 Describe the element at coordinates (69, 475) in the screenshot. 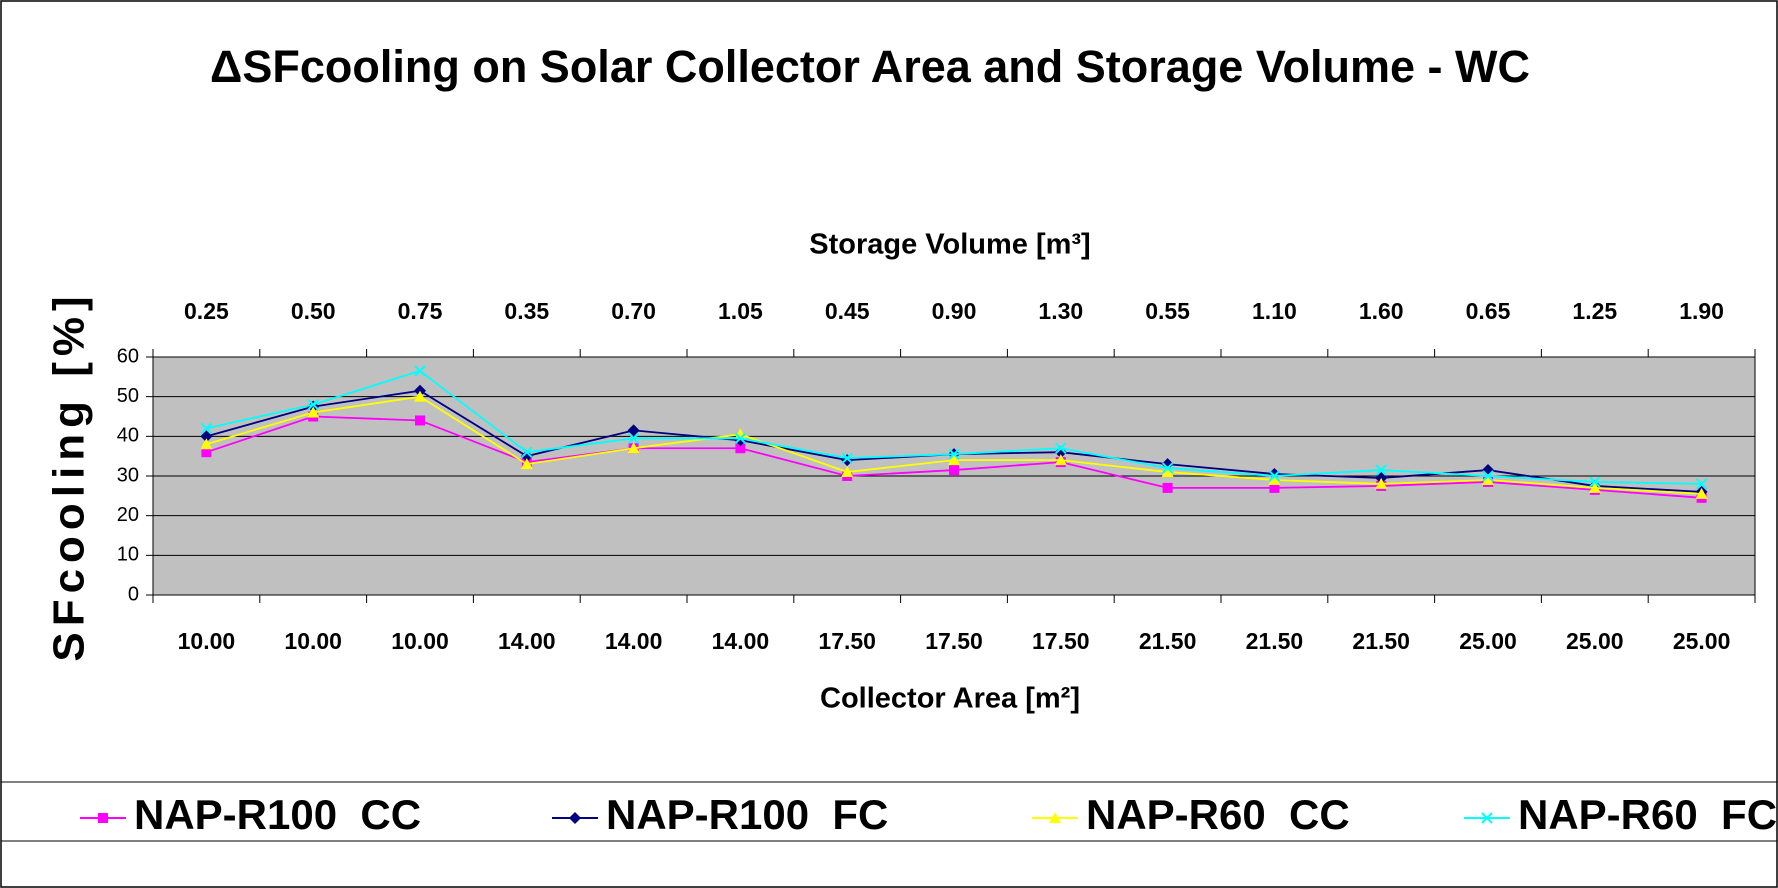

I see `y-axis-title: SFcooling [%]` at that location.